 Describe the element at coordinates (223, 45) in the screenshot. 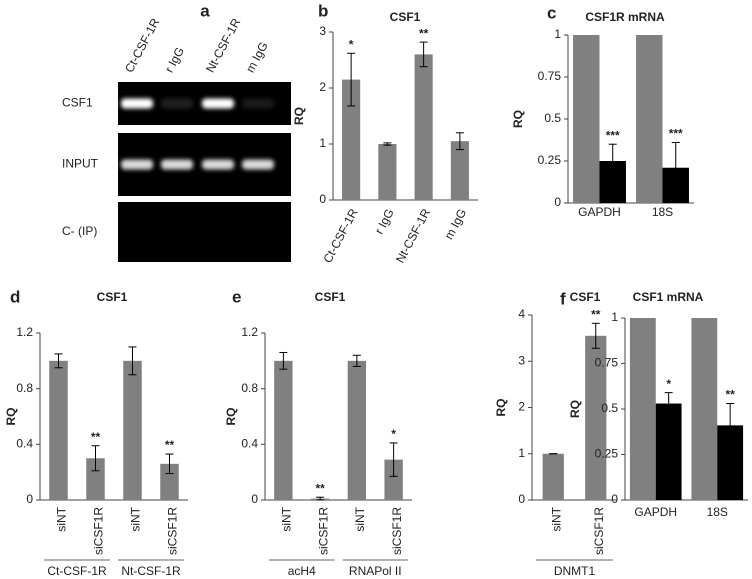

I see `lane-label: Nt-CSF-1R` at that location.